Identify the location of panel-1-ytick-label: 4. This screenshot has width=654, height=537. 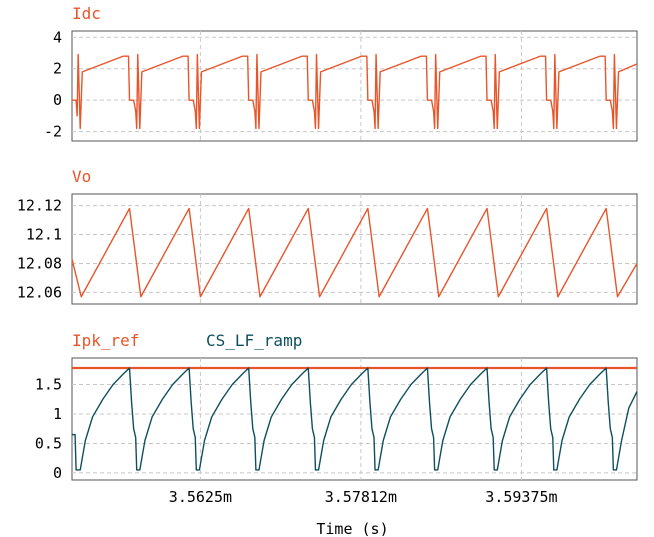
(57, 37).